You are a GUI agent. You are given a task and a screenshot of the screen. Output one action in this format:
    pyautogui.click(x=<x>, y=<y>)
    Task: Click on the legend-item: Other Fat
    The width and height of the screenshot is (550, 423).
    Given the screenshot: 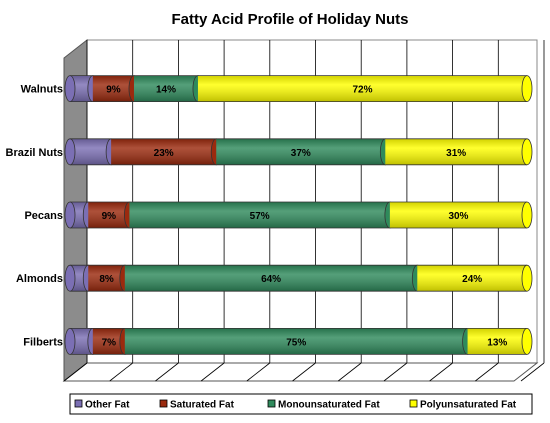 What is the action you would take?
    pyautogui.click(x=102, y=405)
    